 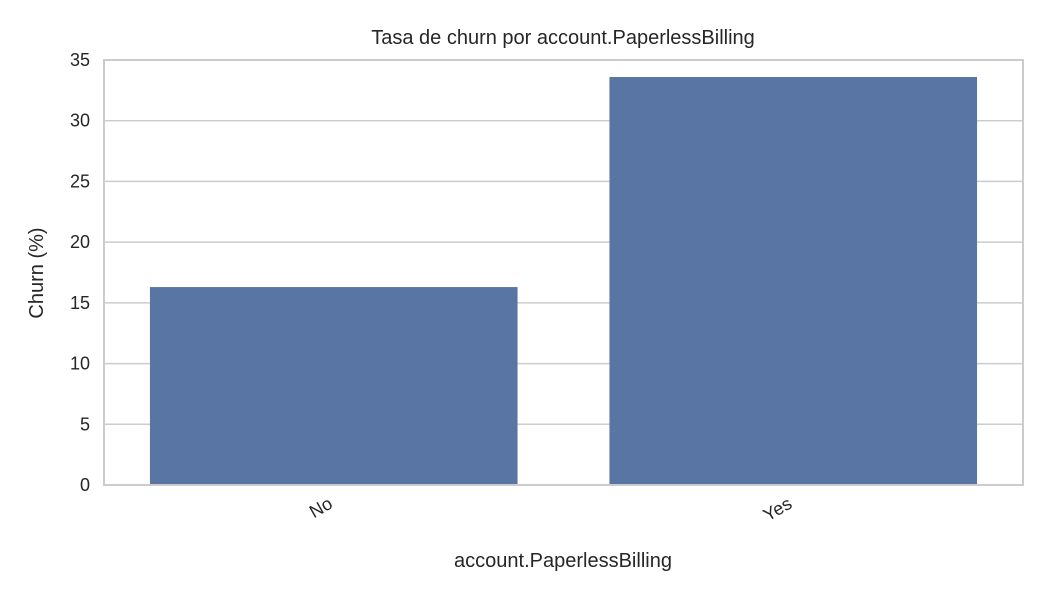 What do you see at coordinates (80, 303) in the screenshot?
I see `y-tick-label: 15` at bounding box center [80, 303].